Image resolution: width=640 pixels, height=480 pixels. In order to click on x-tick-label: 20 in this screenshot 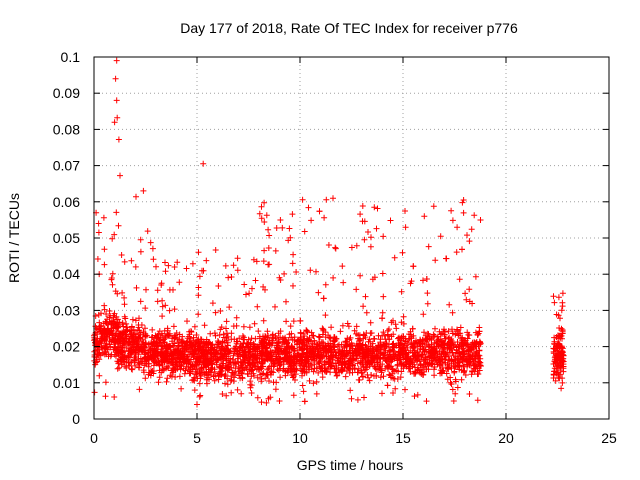, I will do `click(506, 438)`.